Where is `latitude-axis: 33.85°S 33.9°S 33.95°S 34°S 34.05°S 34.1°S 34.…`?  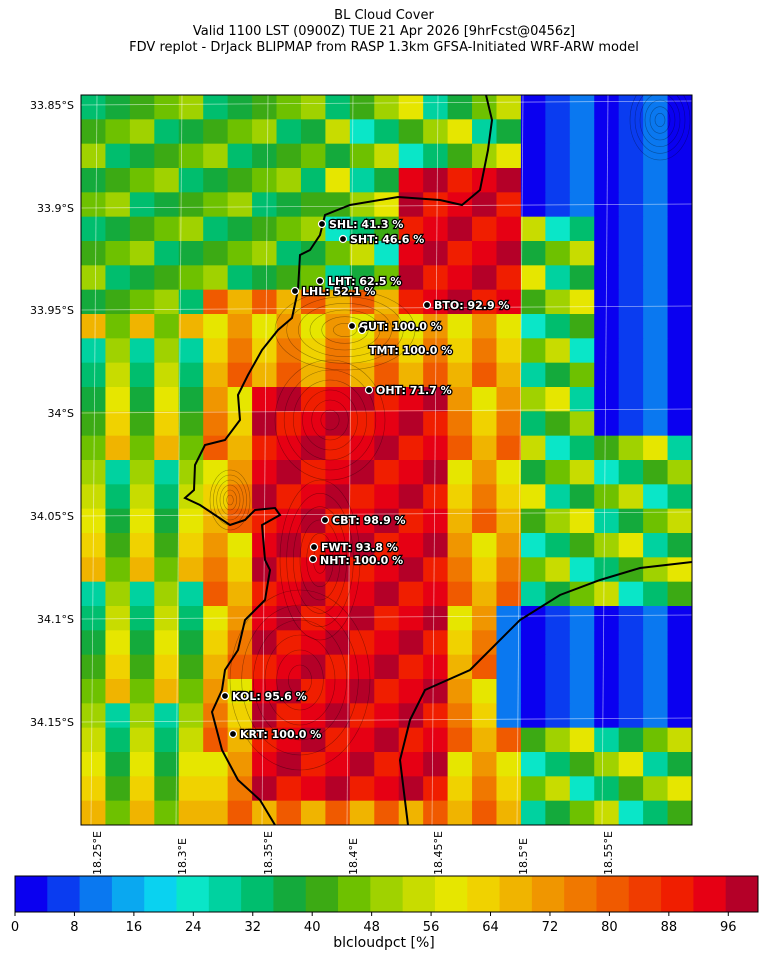 latitude-axis: 33.85°S 33.9°S 33.95°S 34°S 34.05°S 34.1°S 34.… is located at coordinates (52, 414).